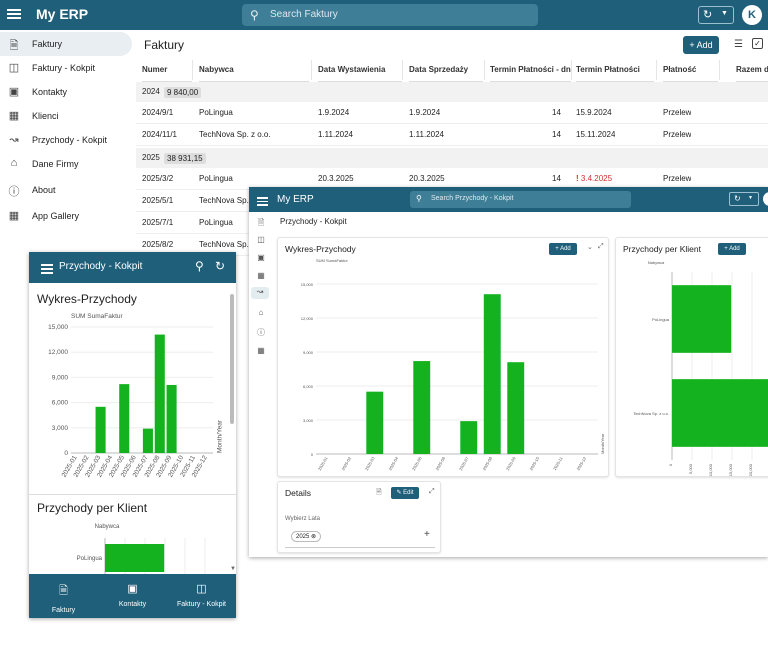 The image size is (768, 646). Describe the element at coordinates (690, 70) in the screenshot. I see `column-header-platnosc: Płatność` at that location.